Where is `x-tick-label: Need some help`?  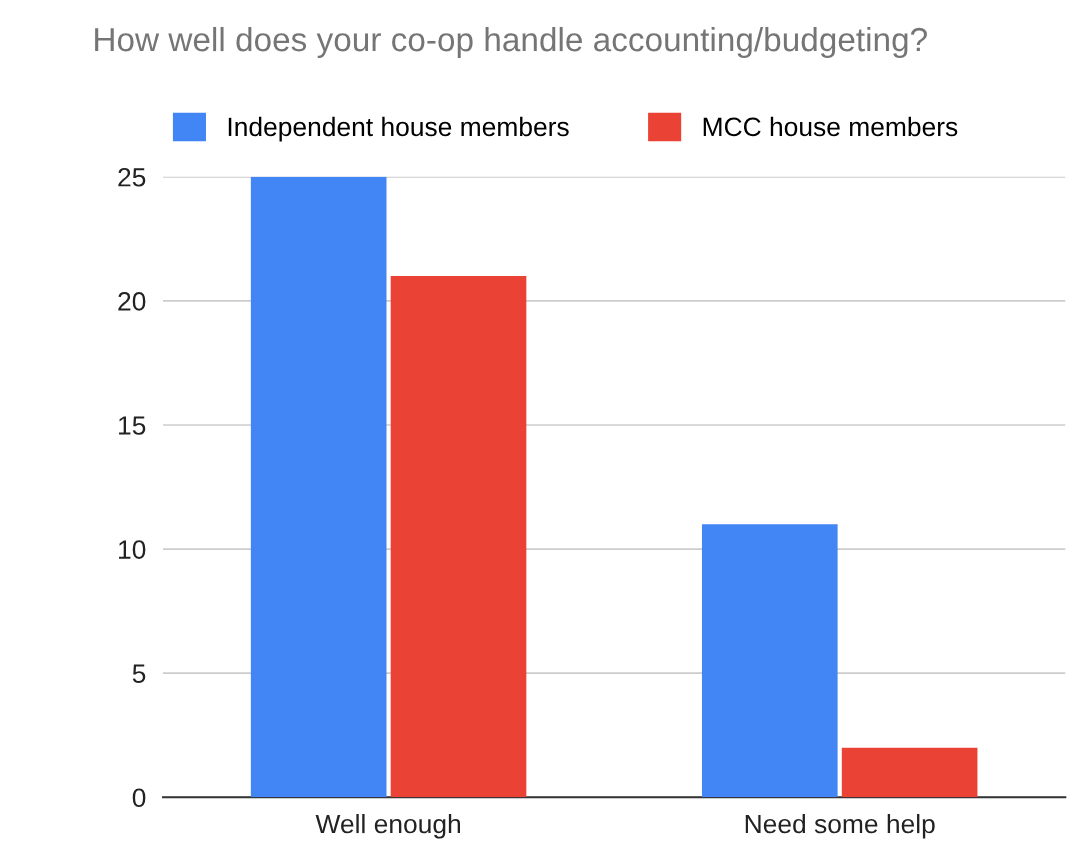 x-tick-label: Need some help is located at coordinates (840, 826).